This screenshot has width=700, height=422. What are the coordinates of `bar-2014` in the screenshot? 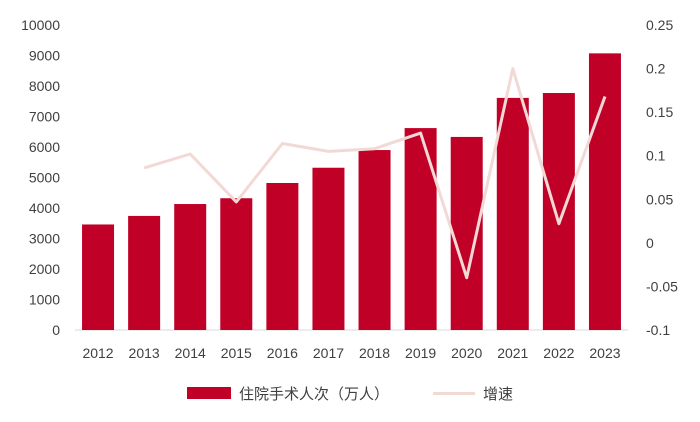 It's located at (190, 267).